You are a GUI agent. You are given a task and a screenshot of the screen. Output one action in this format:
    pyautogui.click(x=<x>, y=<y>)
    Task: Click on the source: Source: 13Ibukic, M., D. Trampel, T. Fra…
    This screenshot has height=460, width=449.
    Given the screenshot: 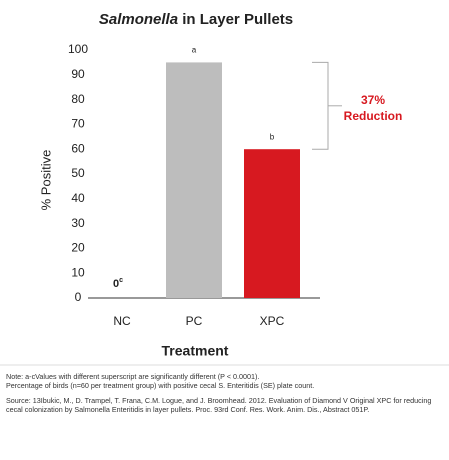 What is the action you would take?
    pyautogui.click(x=219, y=405)
    